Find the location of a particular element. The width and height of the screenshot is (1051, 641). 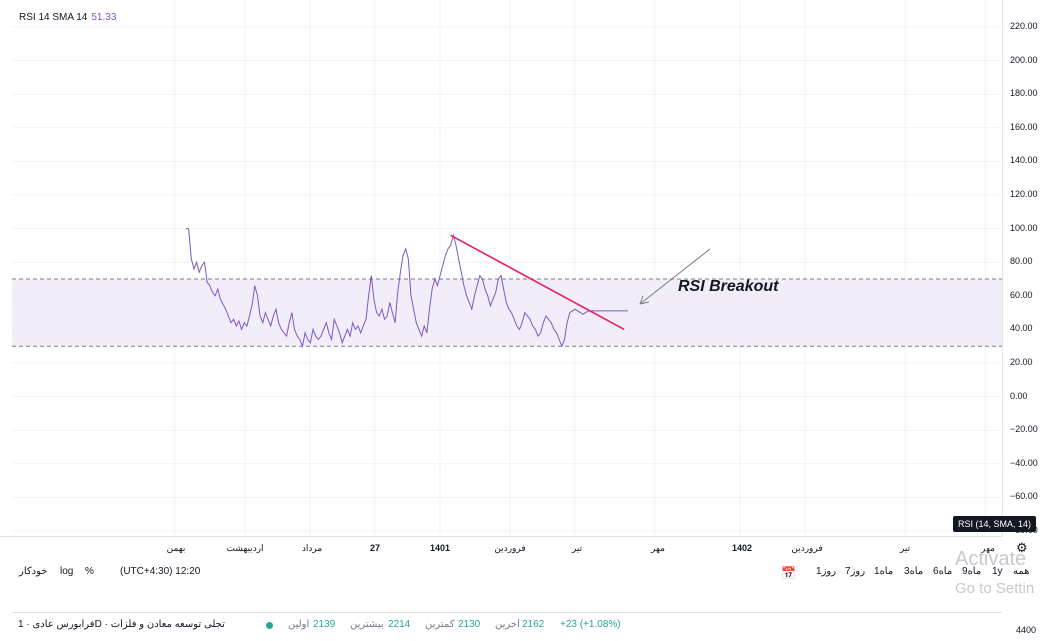

calendar-icon: 📅 is located at coordinates (788, 573).